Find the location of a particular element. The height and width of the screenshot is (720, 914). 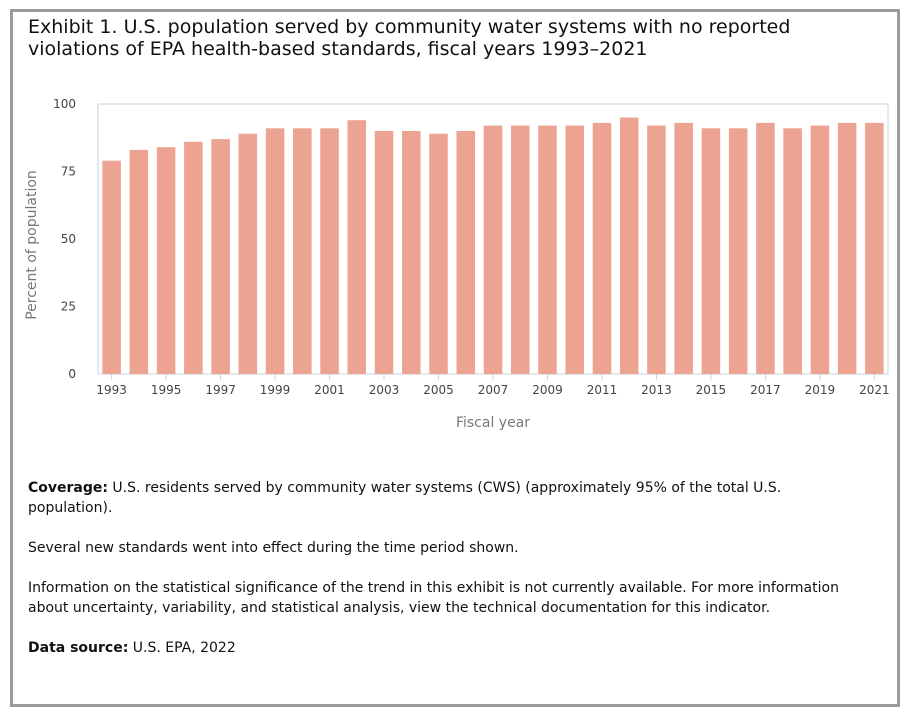

y-tick-label: 100 is located at coordinates (64, 104).